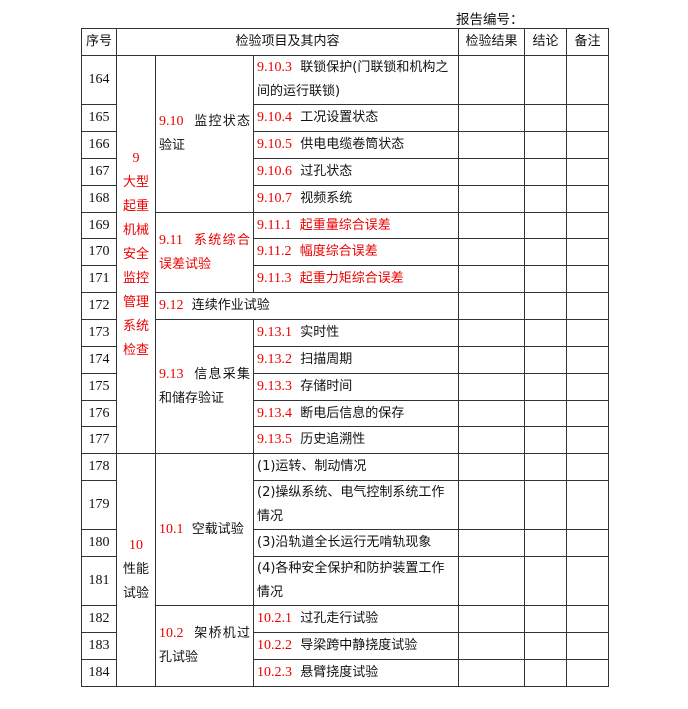 This screenshot has height=709, width=688. What do you see at coordinates (356, 145) in the screenshot?
I see `item-content: 9.10.5 供电电缆卷筒状态` at bounding box center [356, 145].